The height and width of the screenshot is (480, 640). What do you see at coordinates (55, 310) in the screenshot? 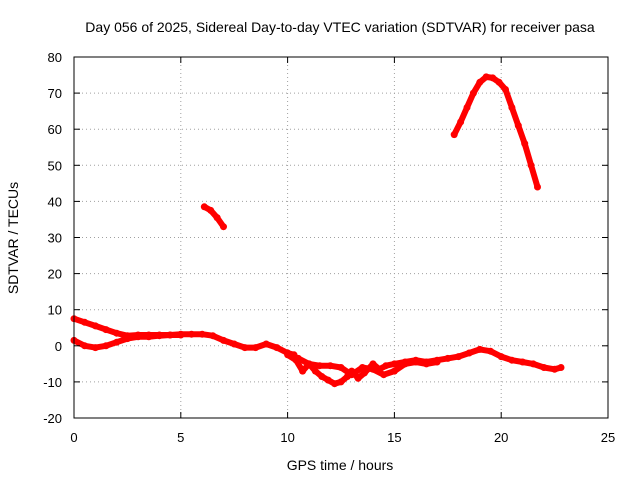
I see `y-tick-label: 10` at bounding box center [55, 310].